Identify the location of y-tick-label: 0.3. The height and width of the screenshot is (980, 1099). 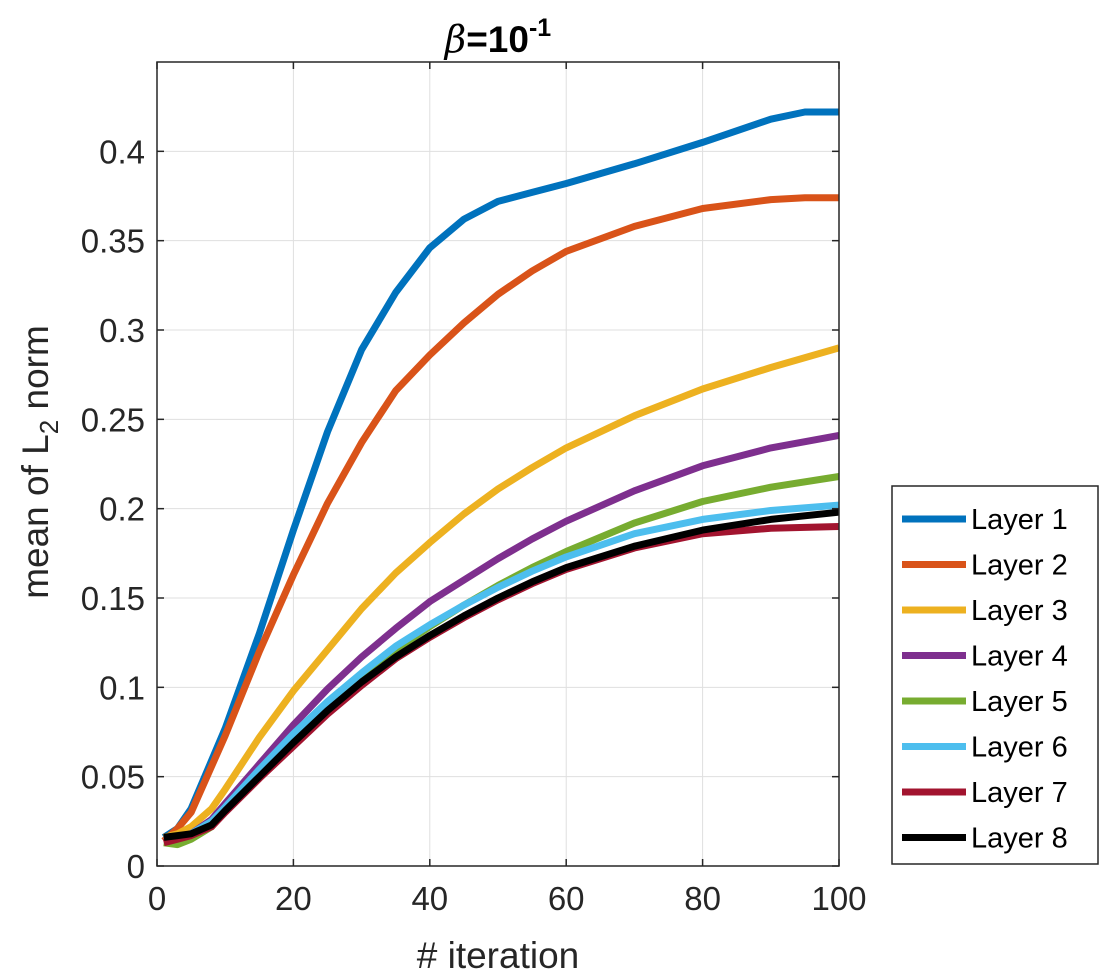
(122, 330).